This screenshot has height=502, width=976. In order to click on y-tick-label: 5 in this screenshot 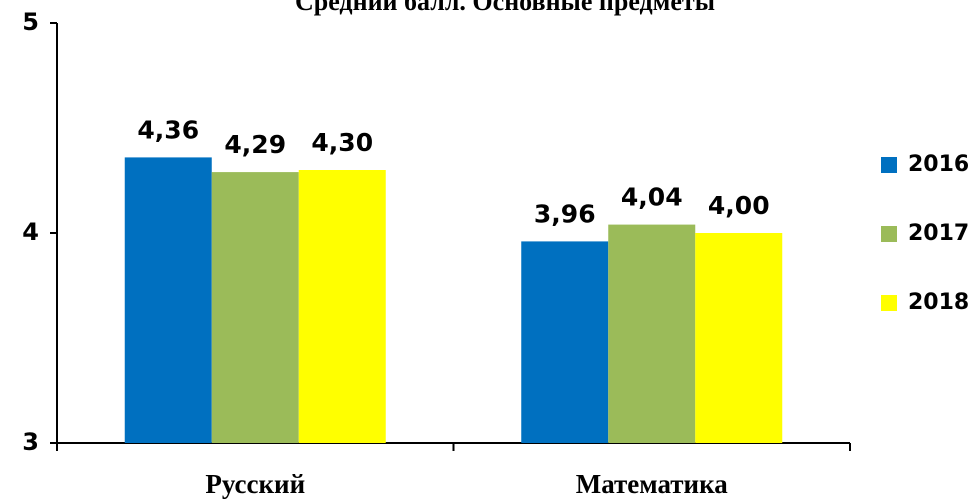, I will do `click(30, 22)`.